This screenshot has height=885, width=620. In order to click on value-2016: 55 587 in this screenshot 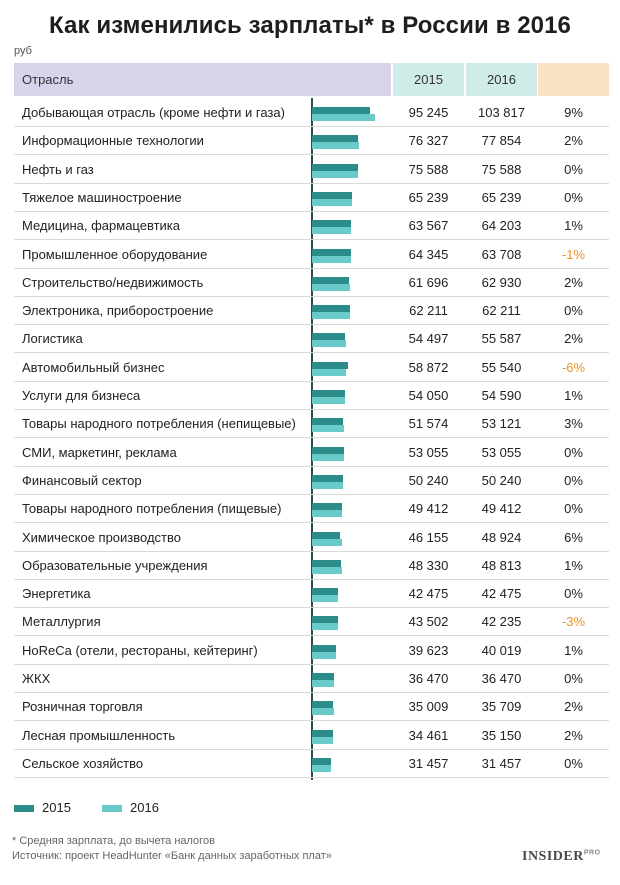, I will do `click(501, 339)`.